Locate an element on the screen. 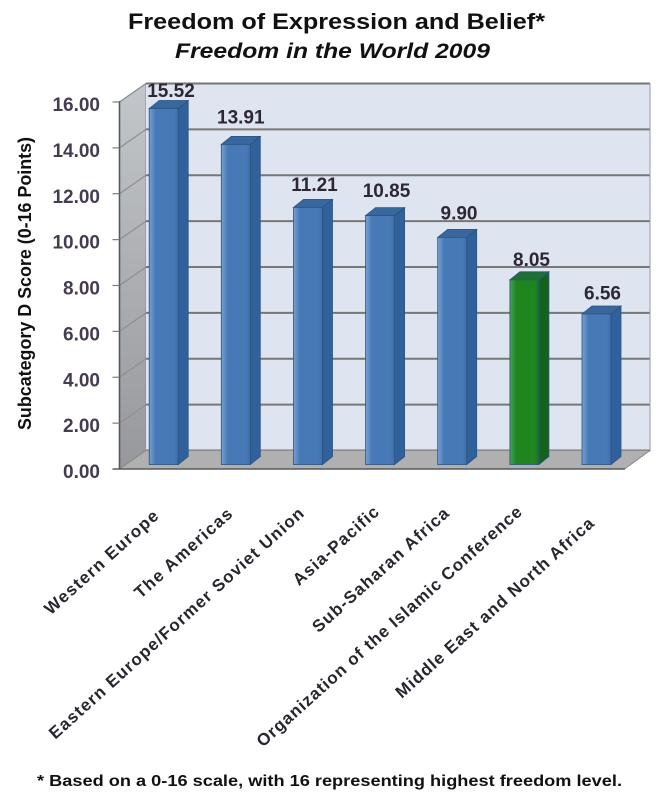 This screenshot has width=670, height=800. svg-text: 14.00 is located at coordinates (76, 151).